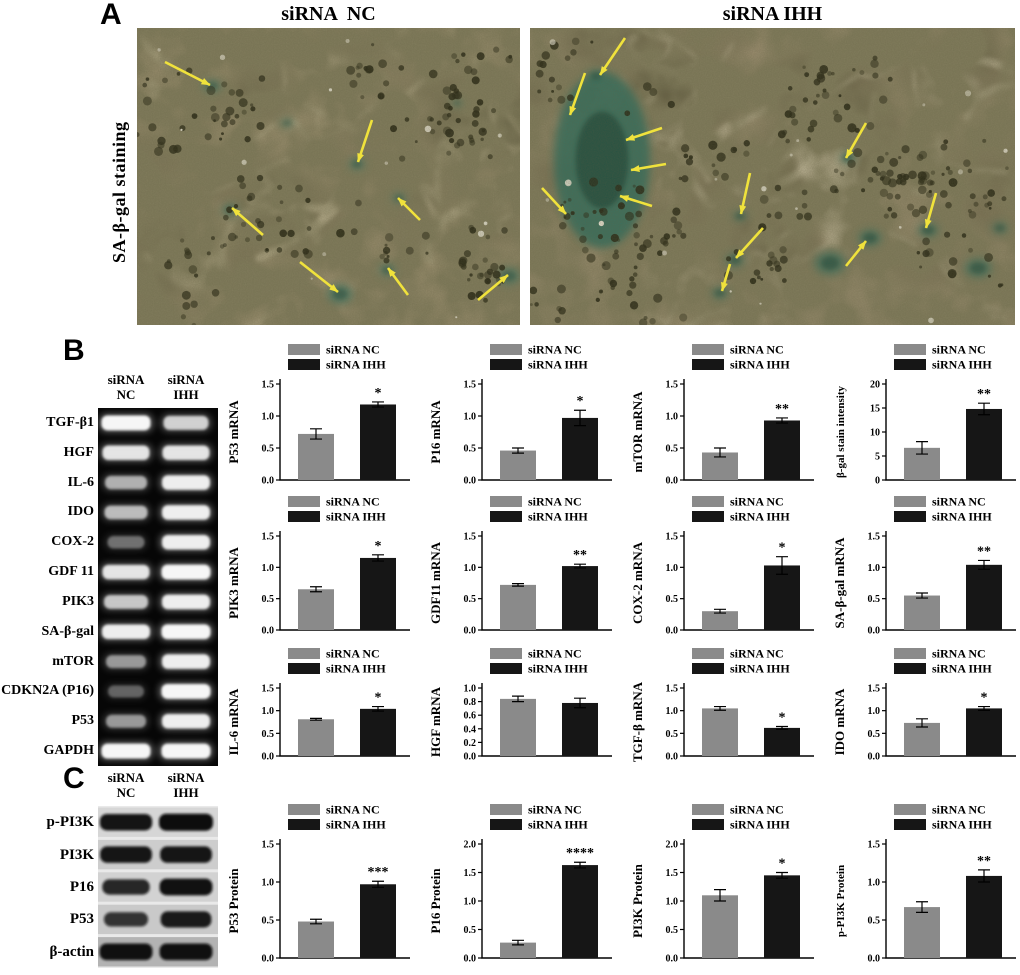 The image size is (1020, 975). I want to click on y-axis-title: P53 Protein, so click(233, 901).